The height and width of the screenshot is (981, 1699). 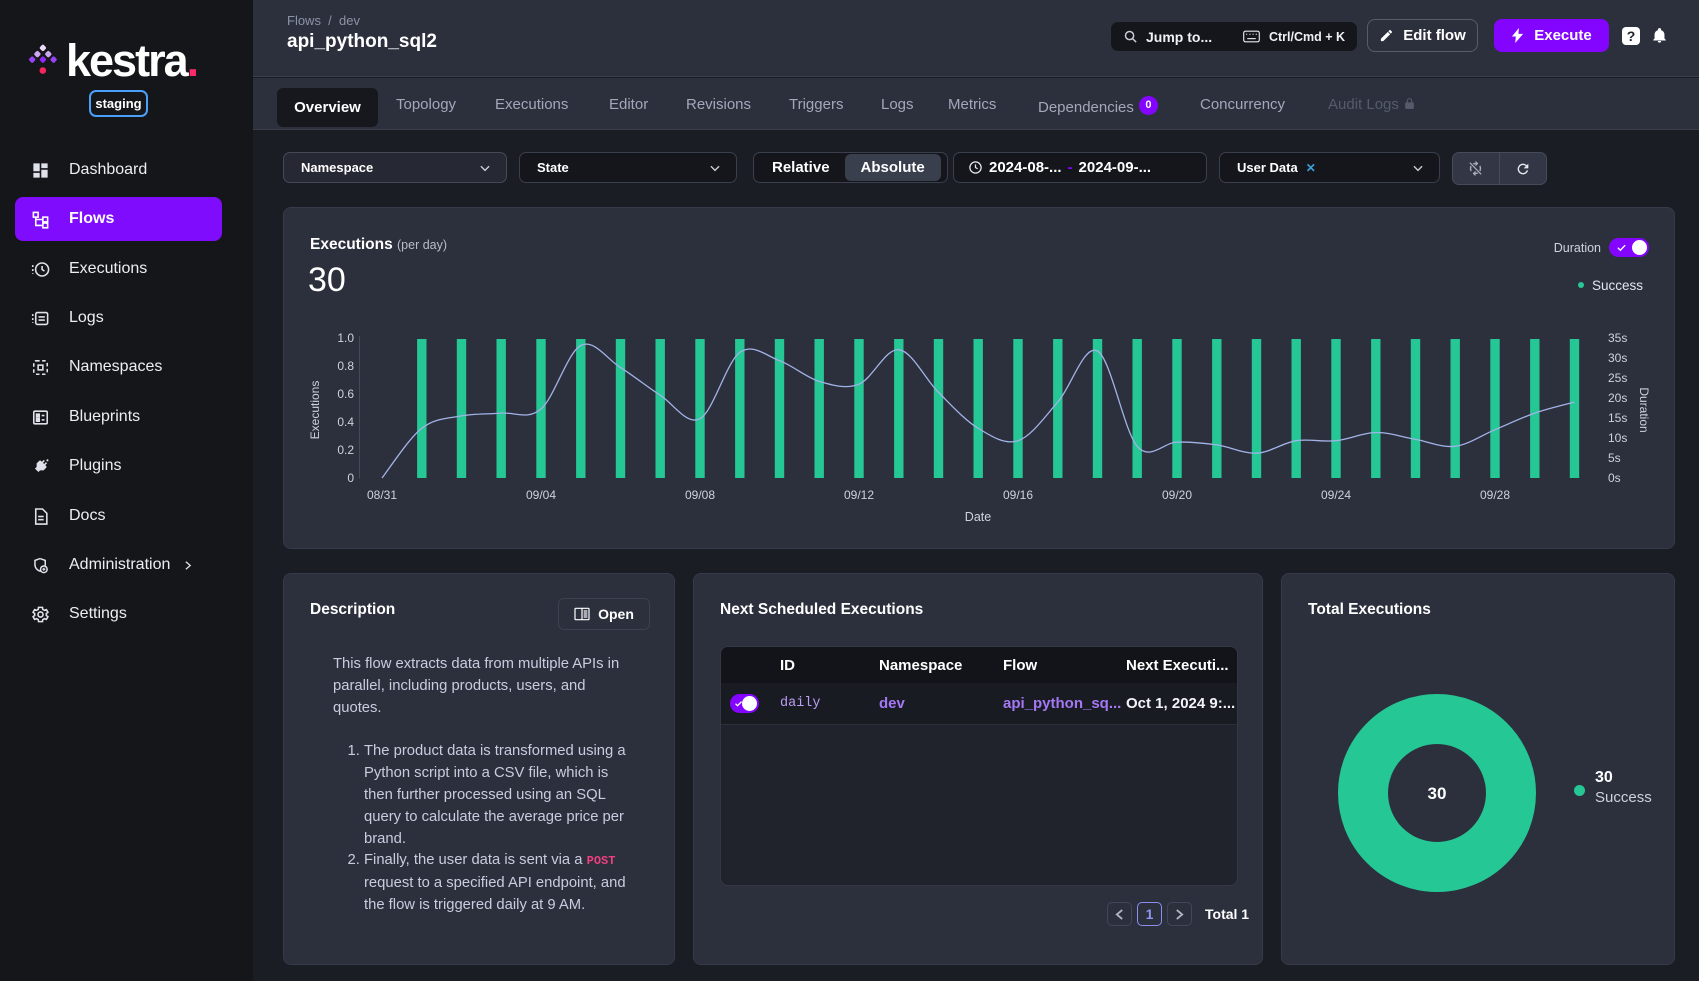 I want to click on svg-text: 25s, so click(x=1617, y=378).